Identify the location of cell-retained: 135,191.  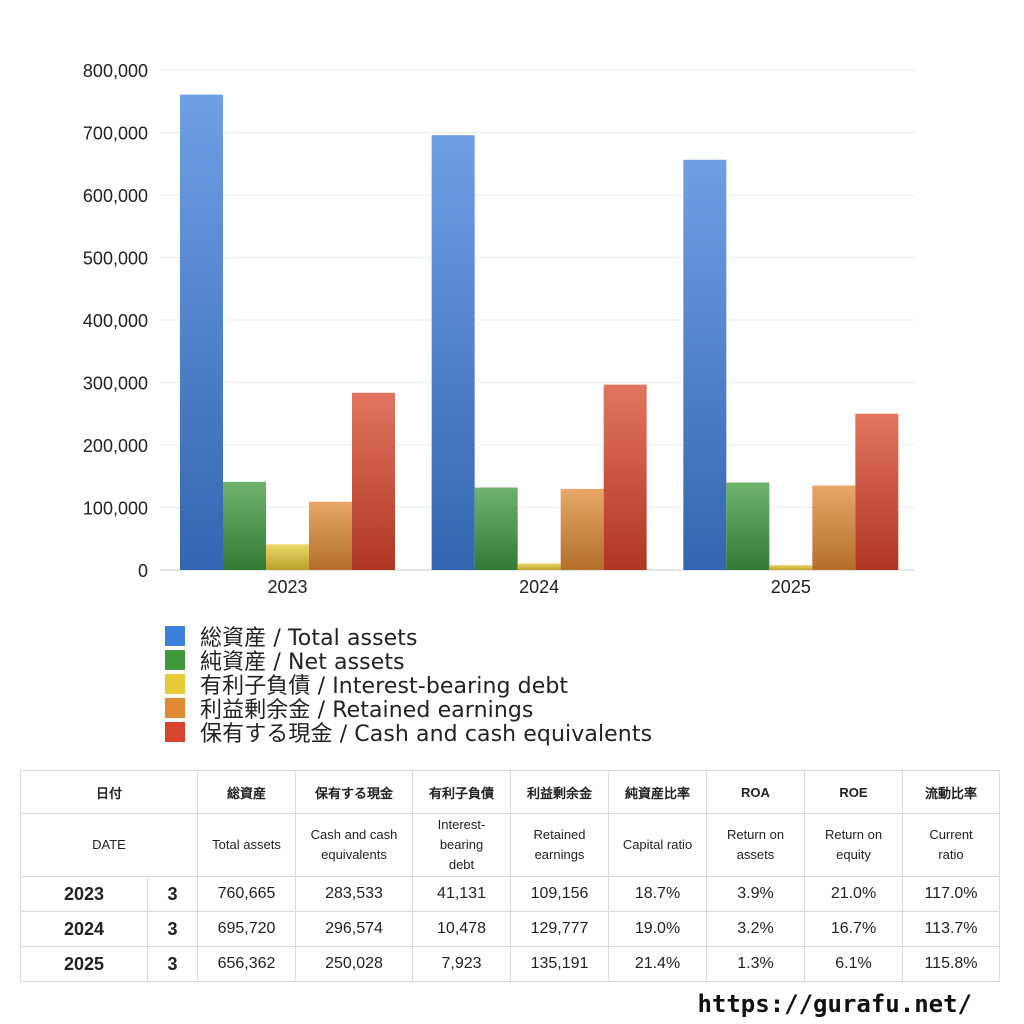
(559, 964).